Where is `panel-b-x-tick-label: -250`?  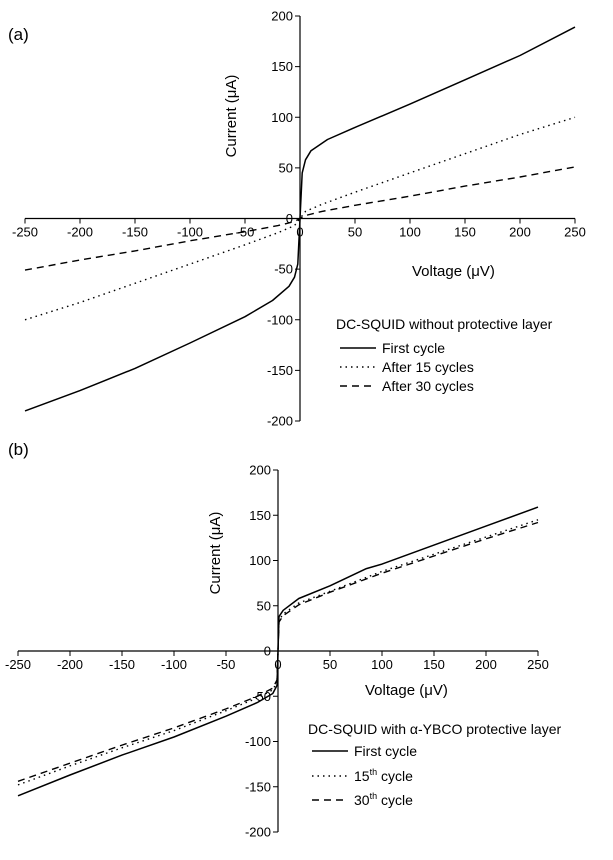 panel-b-x-tick-label: -250 is located at coordinates (18, 664).